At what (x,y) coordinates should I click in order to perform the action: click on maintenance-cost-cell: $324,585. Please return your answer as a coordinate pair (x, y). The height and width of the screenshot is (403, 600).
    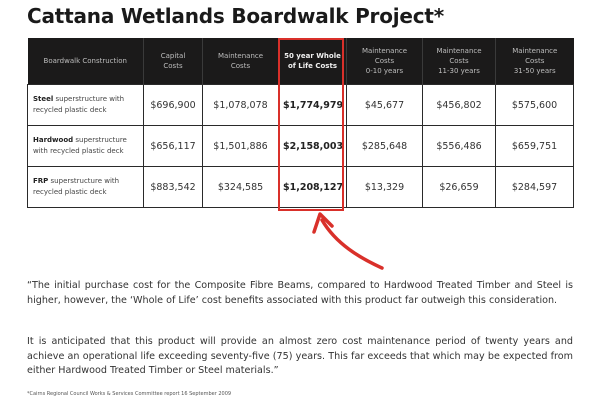
    Looking at the image, I should click on (240, 187).